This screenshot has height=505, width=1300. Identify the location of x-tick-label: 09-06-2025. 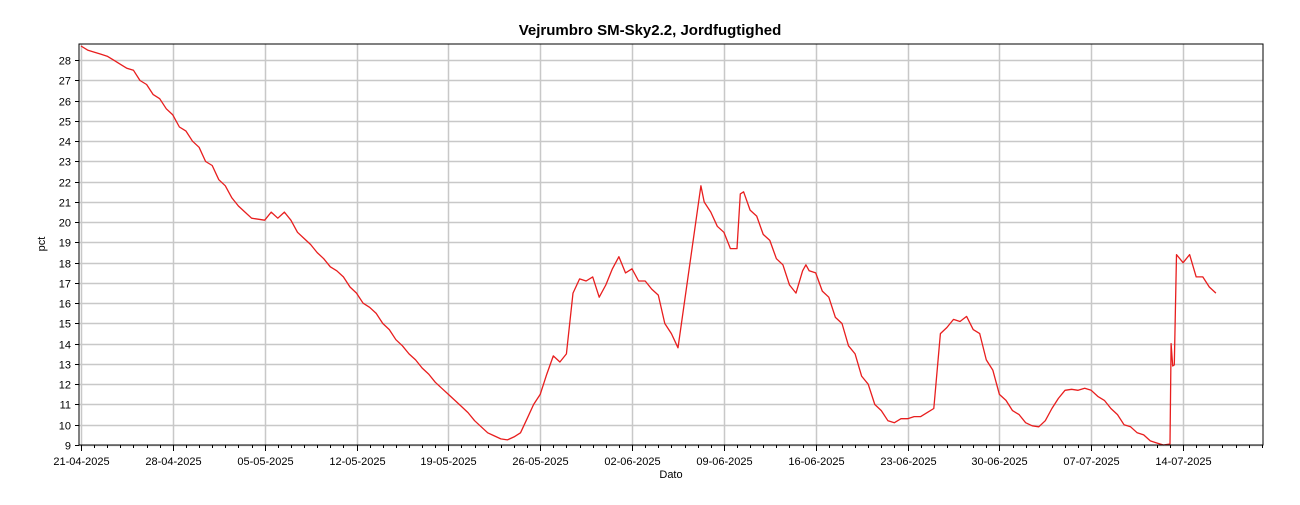
(724, 462).